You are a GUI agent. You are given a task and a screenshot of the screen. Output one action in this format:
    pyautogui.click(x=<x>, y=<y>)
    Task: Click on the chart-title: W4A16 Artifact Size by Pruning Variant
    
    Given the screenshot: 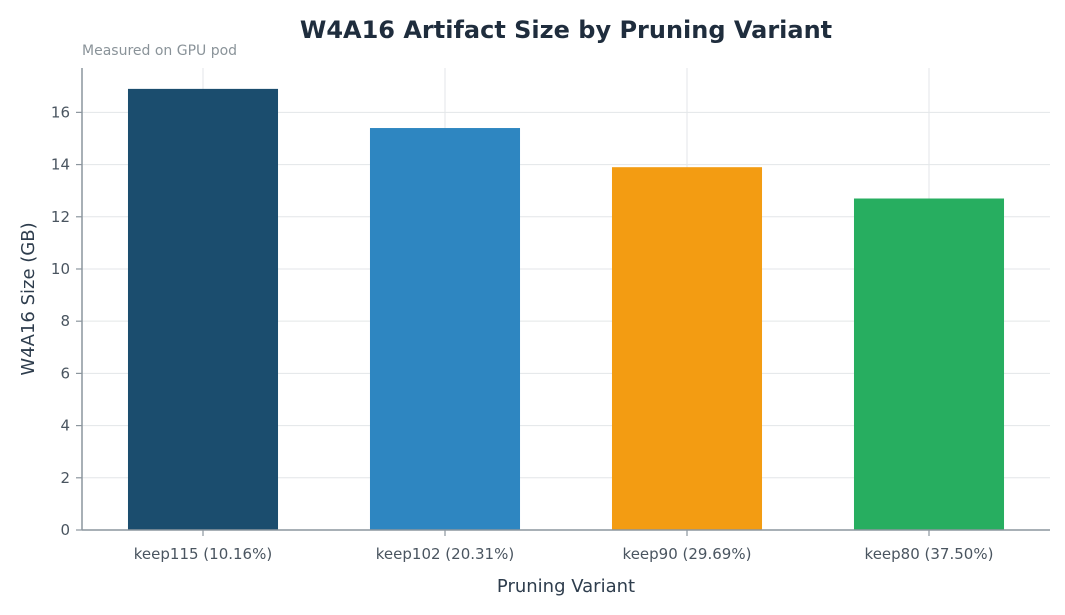 What is the action you would take?
    pyautogui.click(x=566, y=30)
    